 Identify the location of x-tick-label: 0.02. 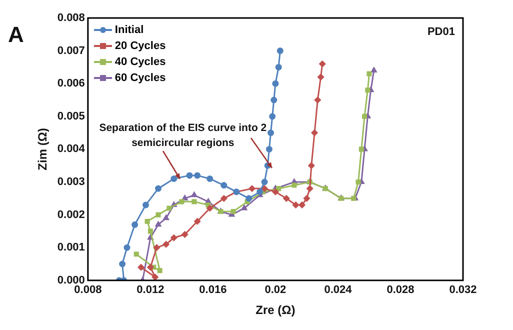
(275, 290).